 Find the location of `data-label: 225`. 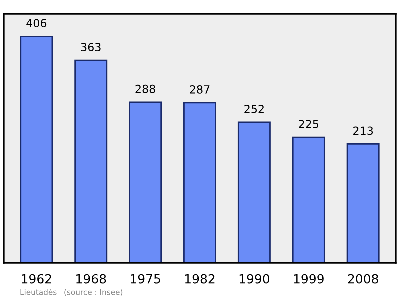

data-label: 225 is located at coordinates (309, 124).